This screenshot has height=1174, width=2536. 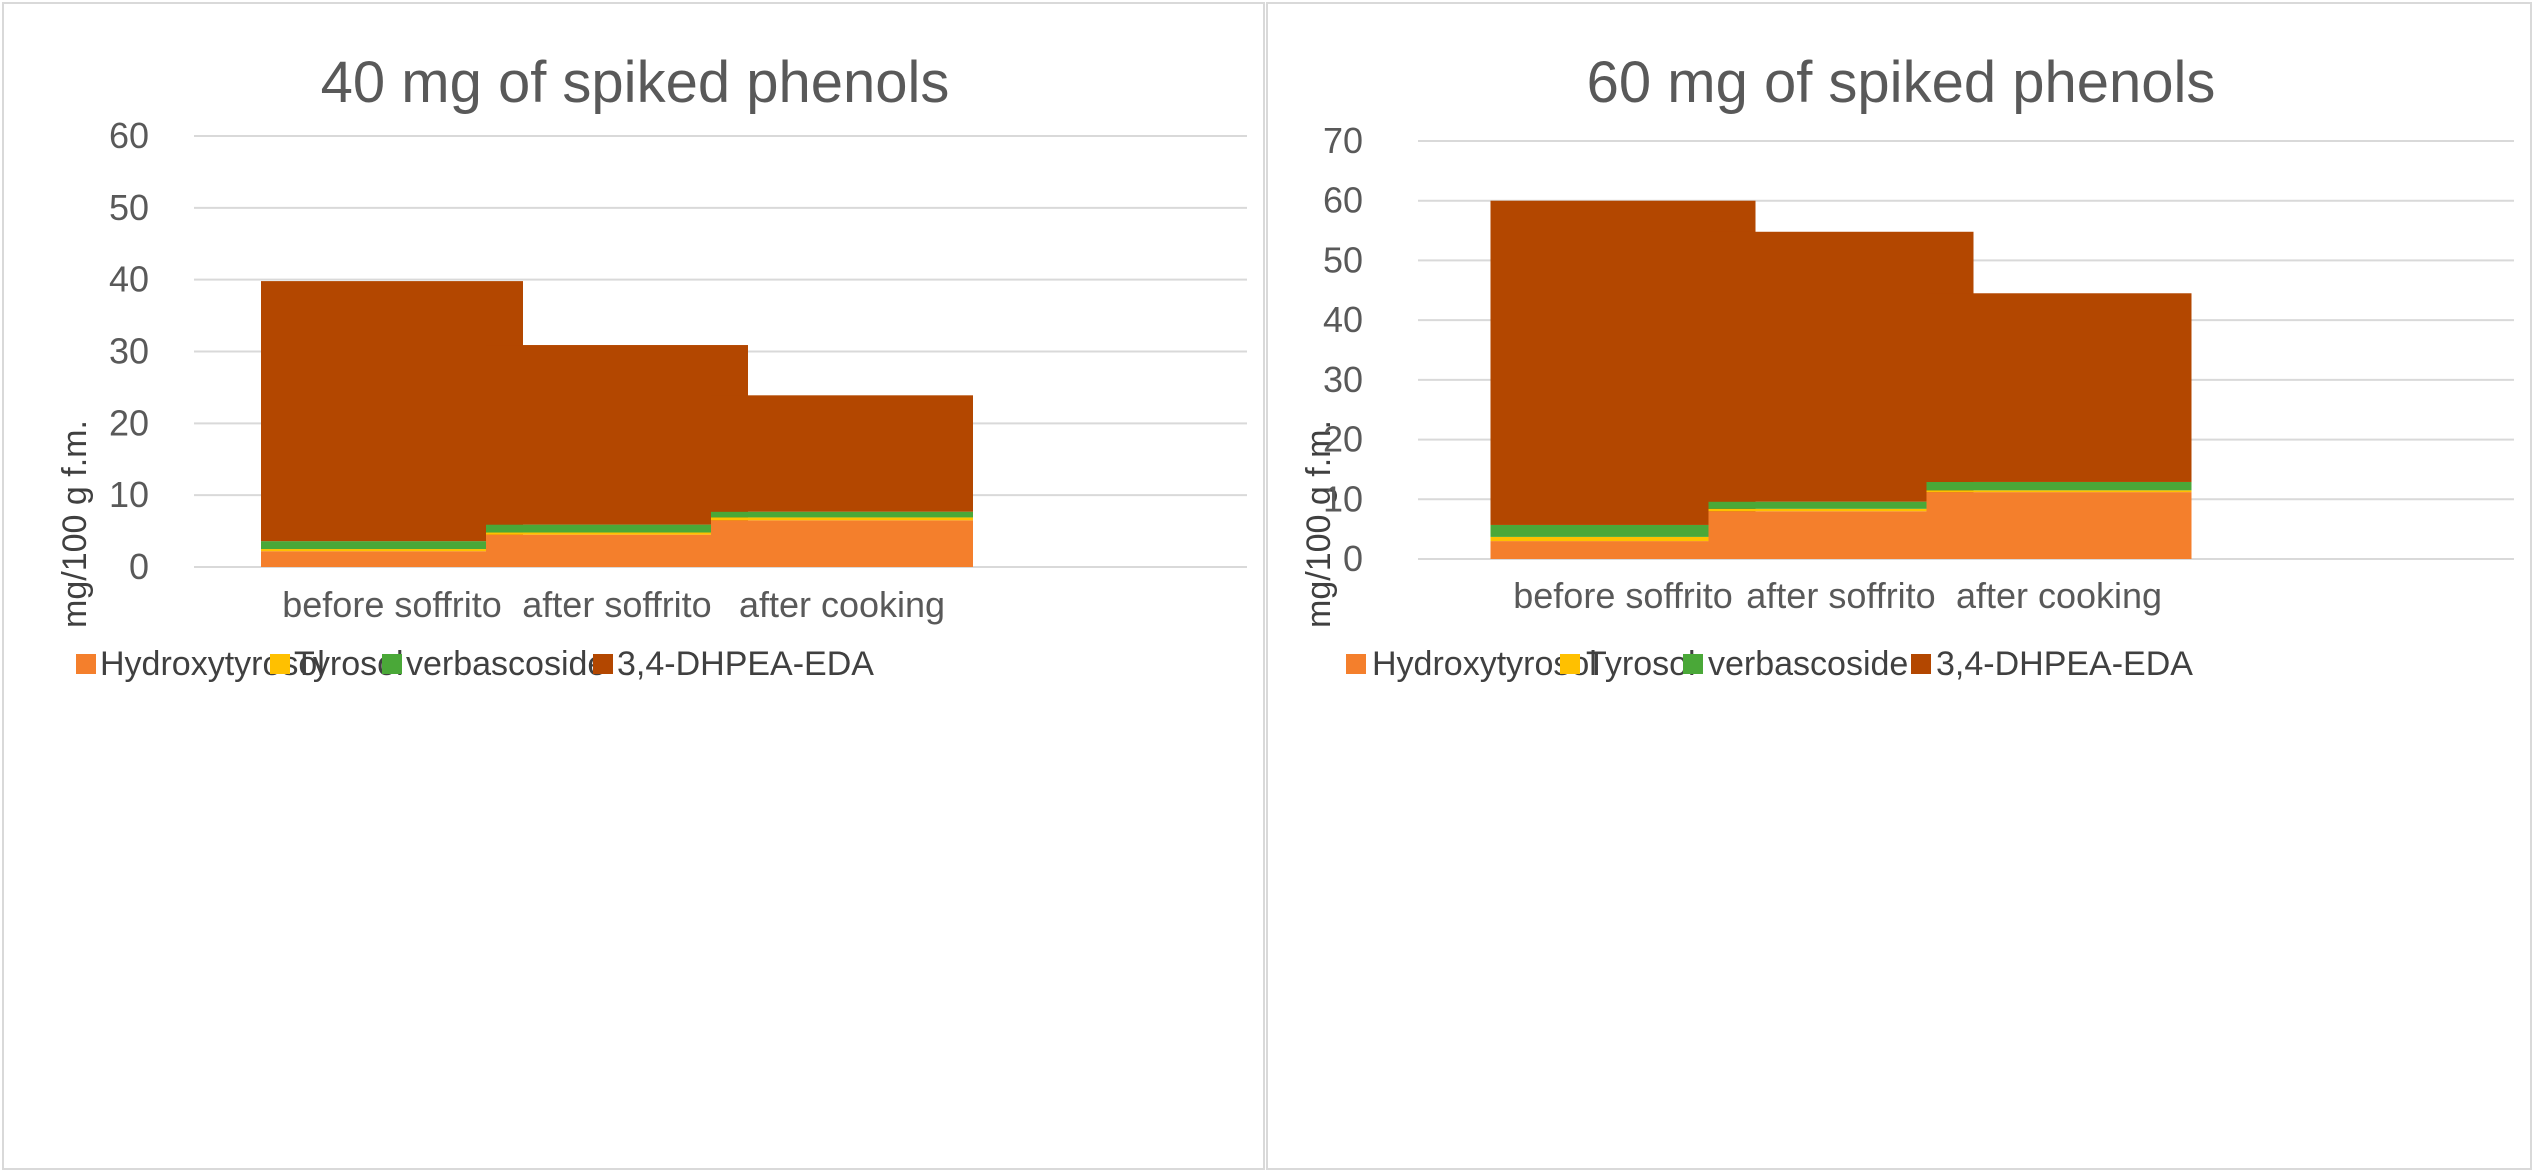 I want to click on chart-title: 40 mg of spiked phenols, so click(x=635, y=82).